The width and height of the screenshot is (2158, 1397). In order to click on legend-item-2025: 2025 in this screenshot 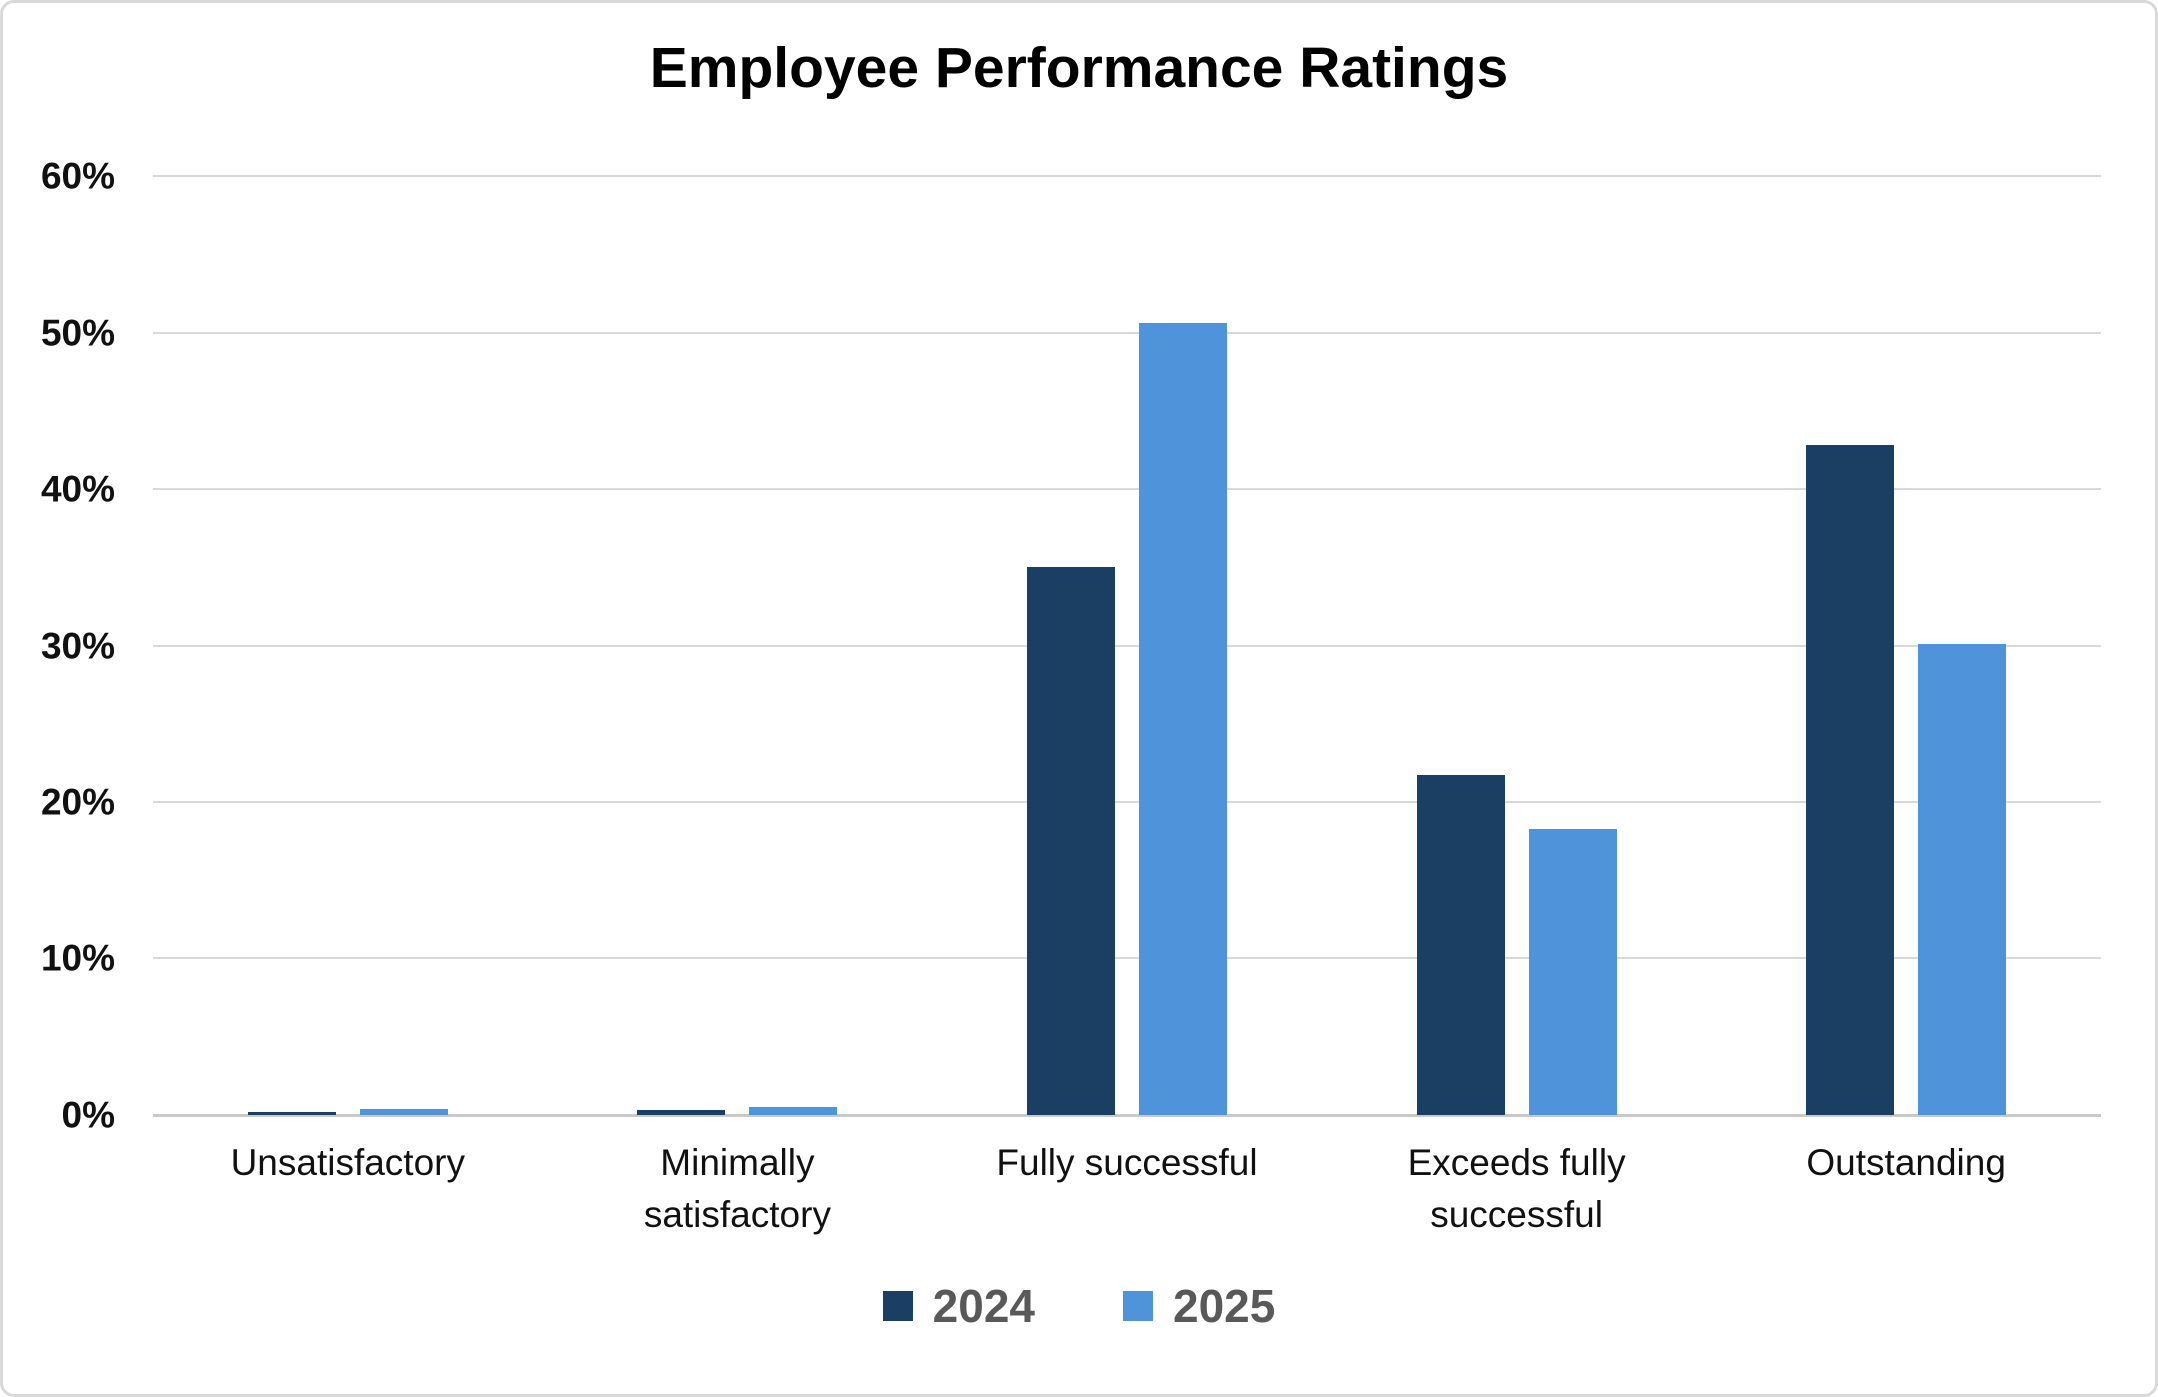, I will do `click(1199, 1306)`.